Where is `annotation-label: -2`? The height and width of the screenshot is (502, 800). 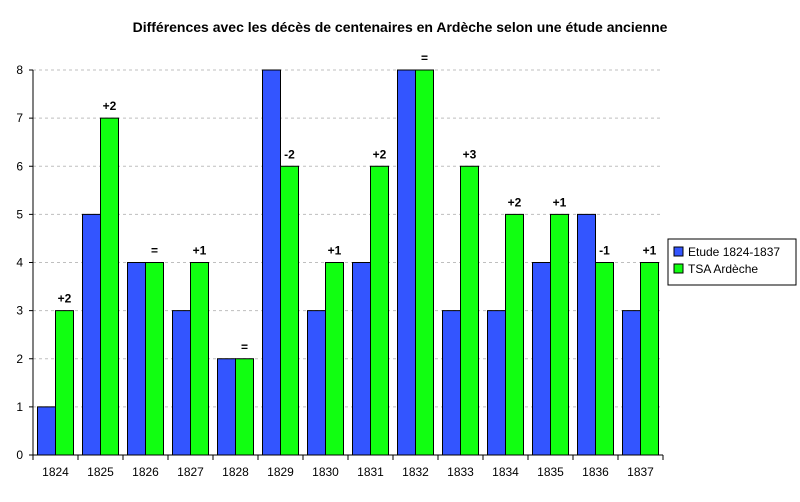 annotation-label: -2 is located at coordinates (289, 154).